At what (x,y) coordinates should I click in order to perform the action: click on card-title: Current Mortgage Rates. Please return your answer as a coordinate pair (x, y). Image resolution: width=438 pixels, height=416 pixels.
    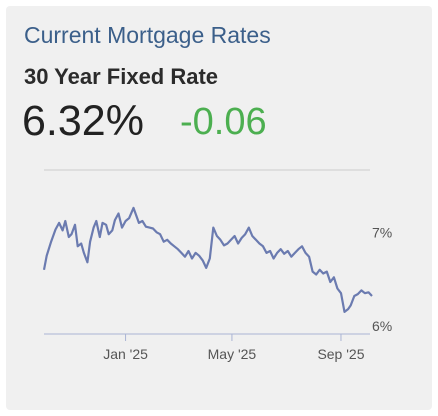
    Looking at the image, I should click on (147, 35).